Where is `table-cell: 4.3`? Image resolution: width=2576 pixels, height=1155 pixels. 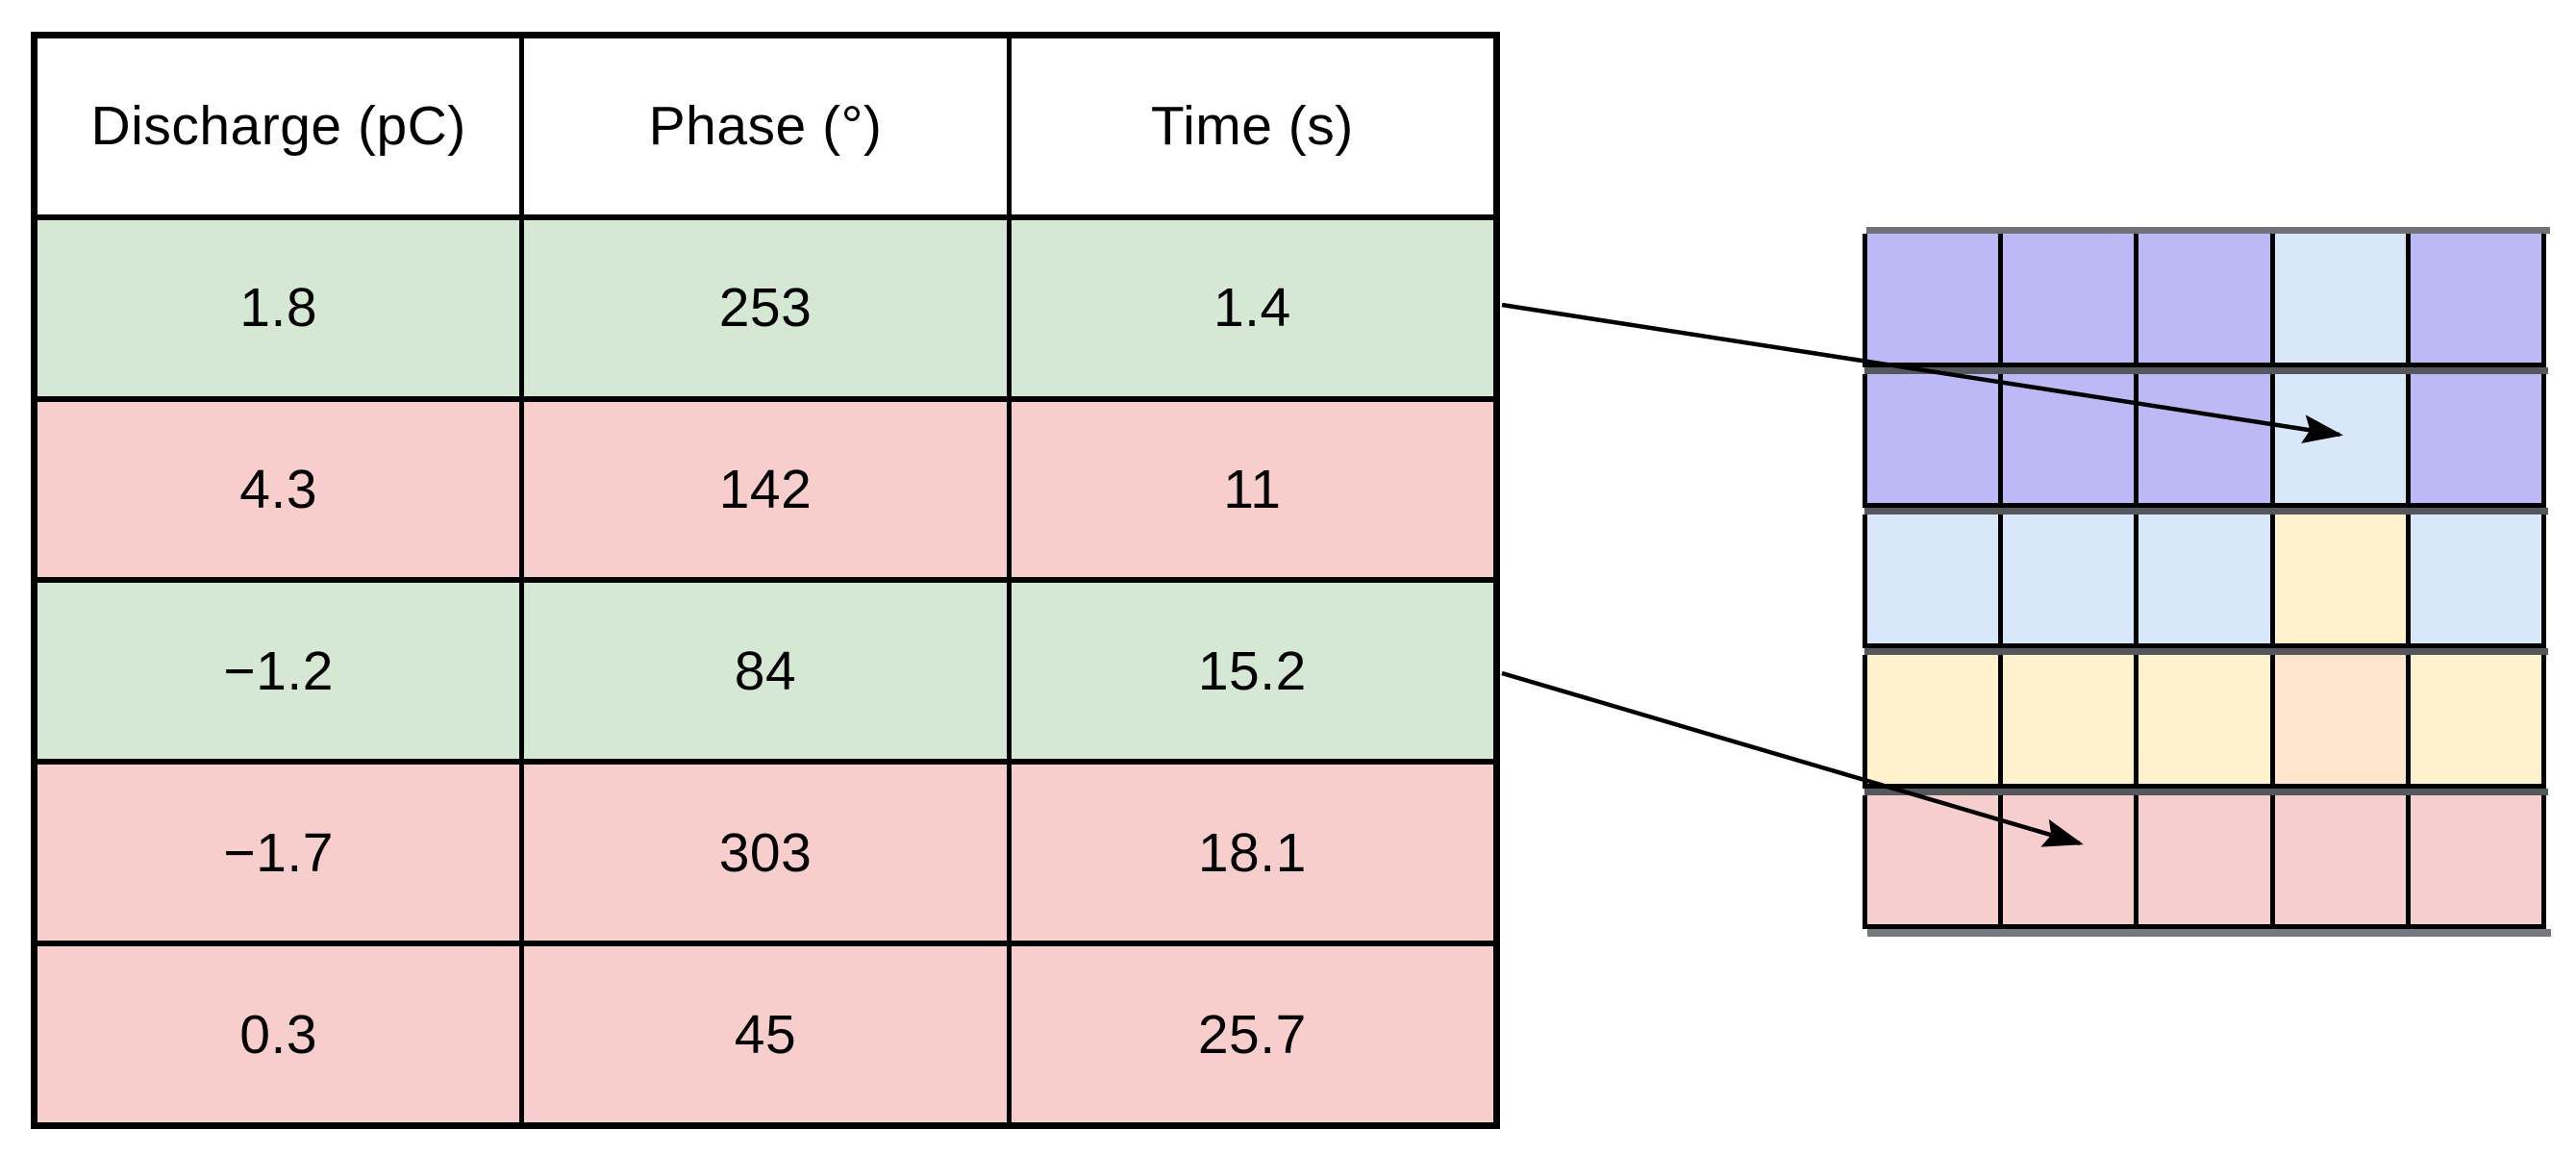
table-cell: 4.3 is located at coordinates (281, 489).